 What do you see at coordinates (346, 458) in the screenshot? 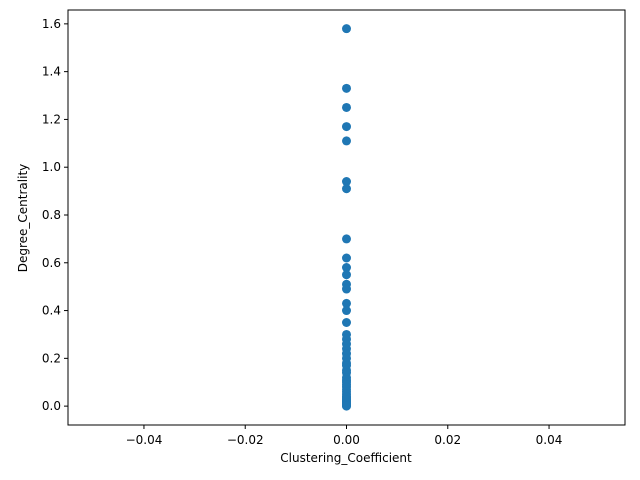
I see `x-axis-label: Clustering_Coefficient` at bounding box center [346, 458].